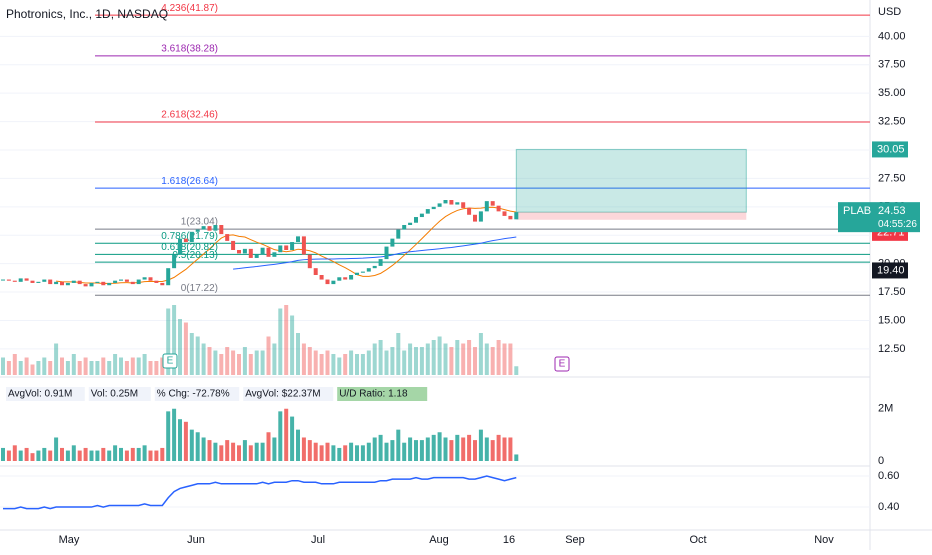  Describe the element at coordinates (888, 507) in the screenshot. I see `indicator-tick-label: 0.40` at that location.